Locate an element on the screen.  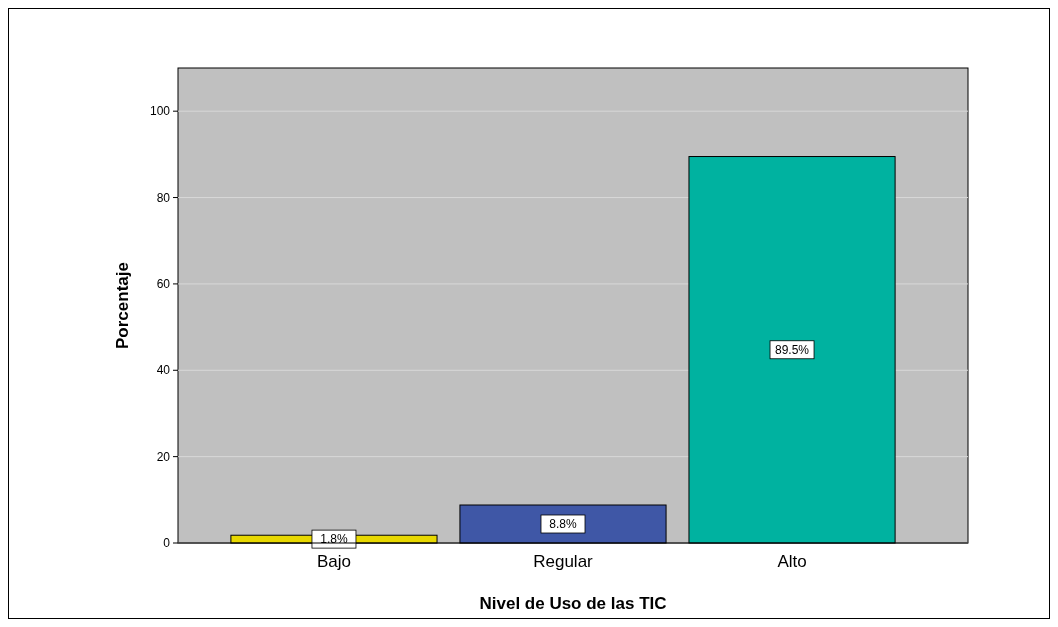
y-tick-label: 60 is located at coordinates (163, 283).